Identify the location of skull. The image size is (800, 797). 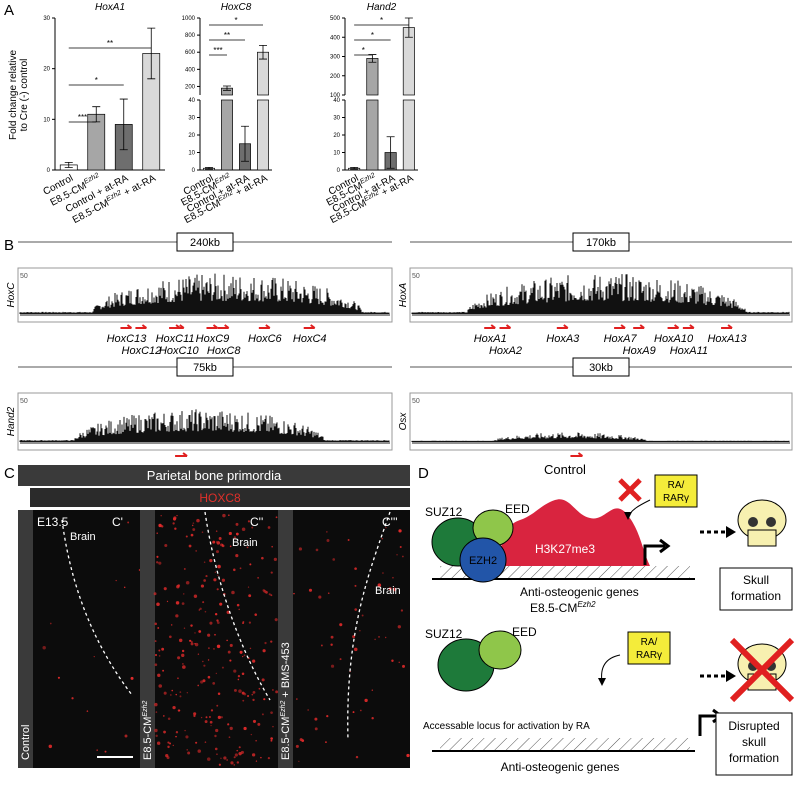
(762, 523).